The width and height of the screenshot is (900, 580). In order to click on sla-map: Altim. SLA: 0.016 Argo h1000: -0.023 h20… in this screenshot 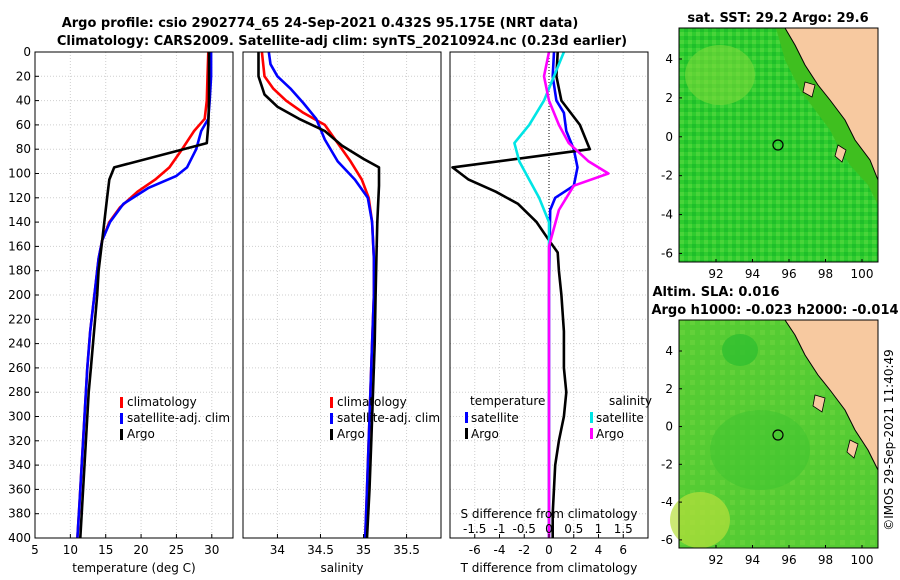, I will do `click(774, 426)`.